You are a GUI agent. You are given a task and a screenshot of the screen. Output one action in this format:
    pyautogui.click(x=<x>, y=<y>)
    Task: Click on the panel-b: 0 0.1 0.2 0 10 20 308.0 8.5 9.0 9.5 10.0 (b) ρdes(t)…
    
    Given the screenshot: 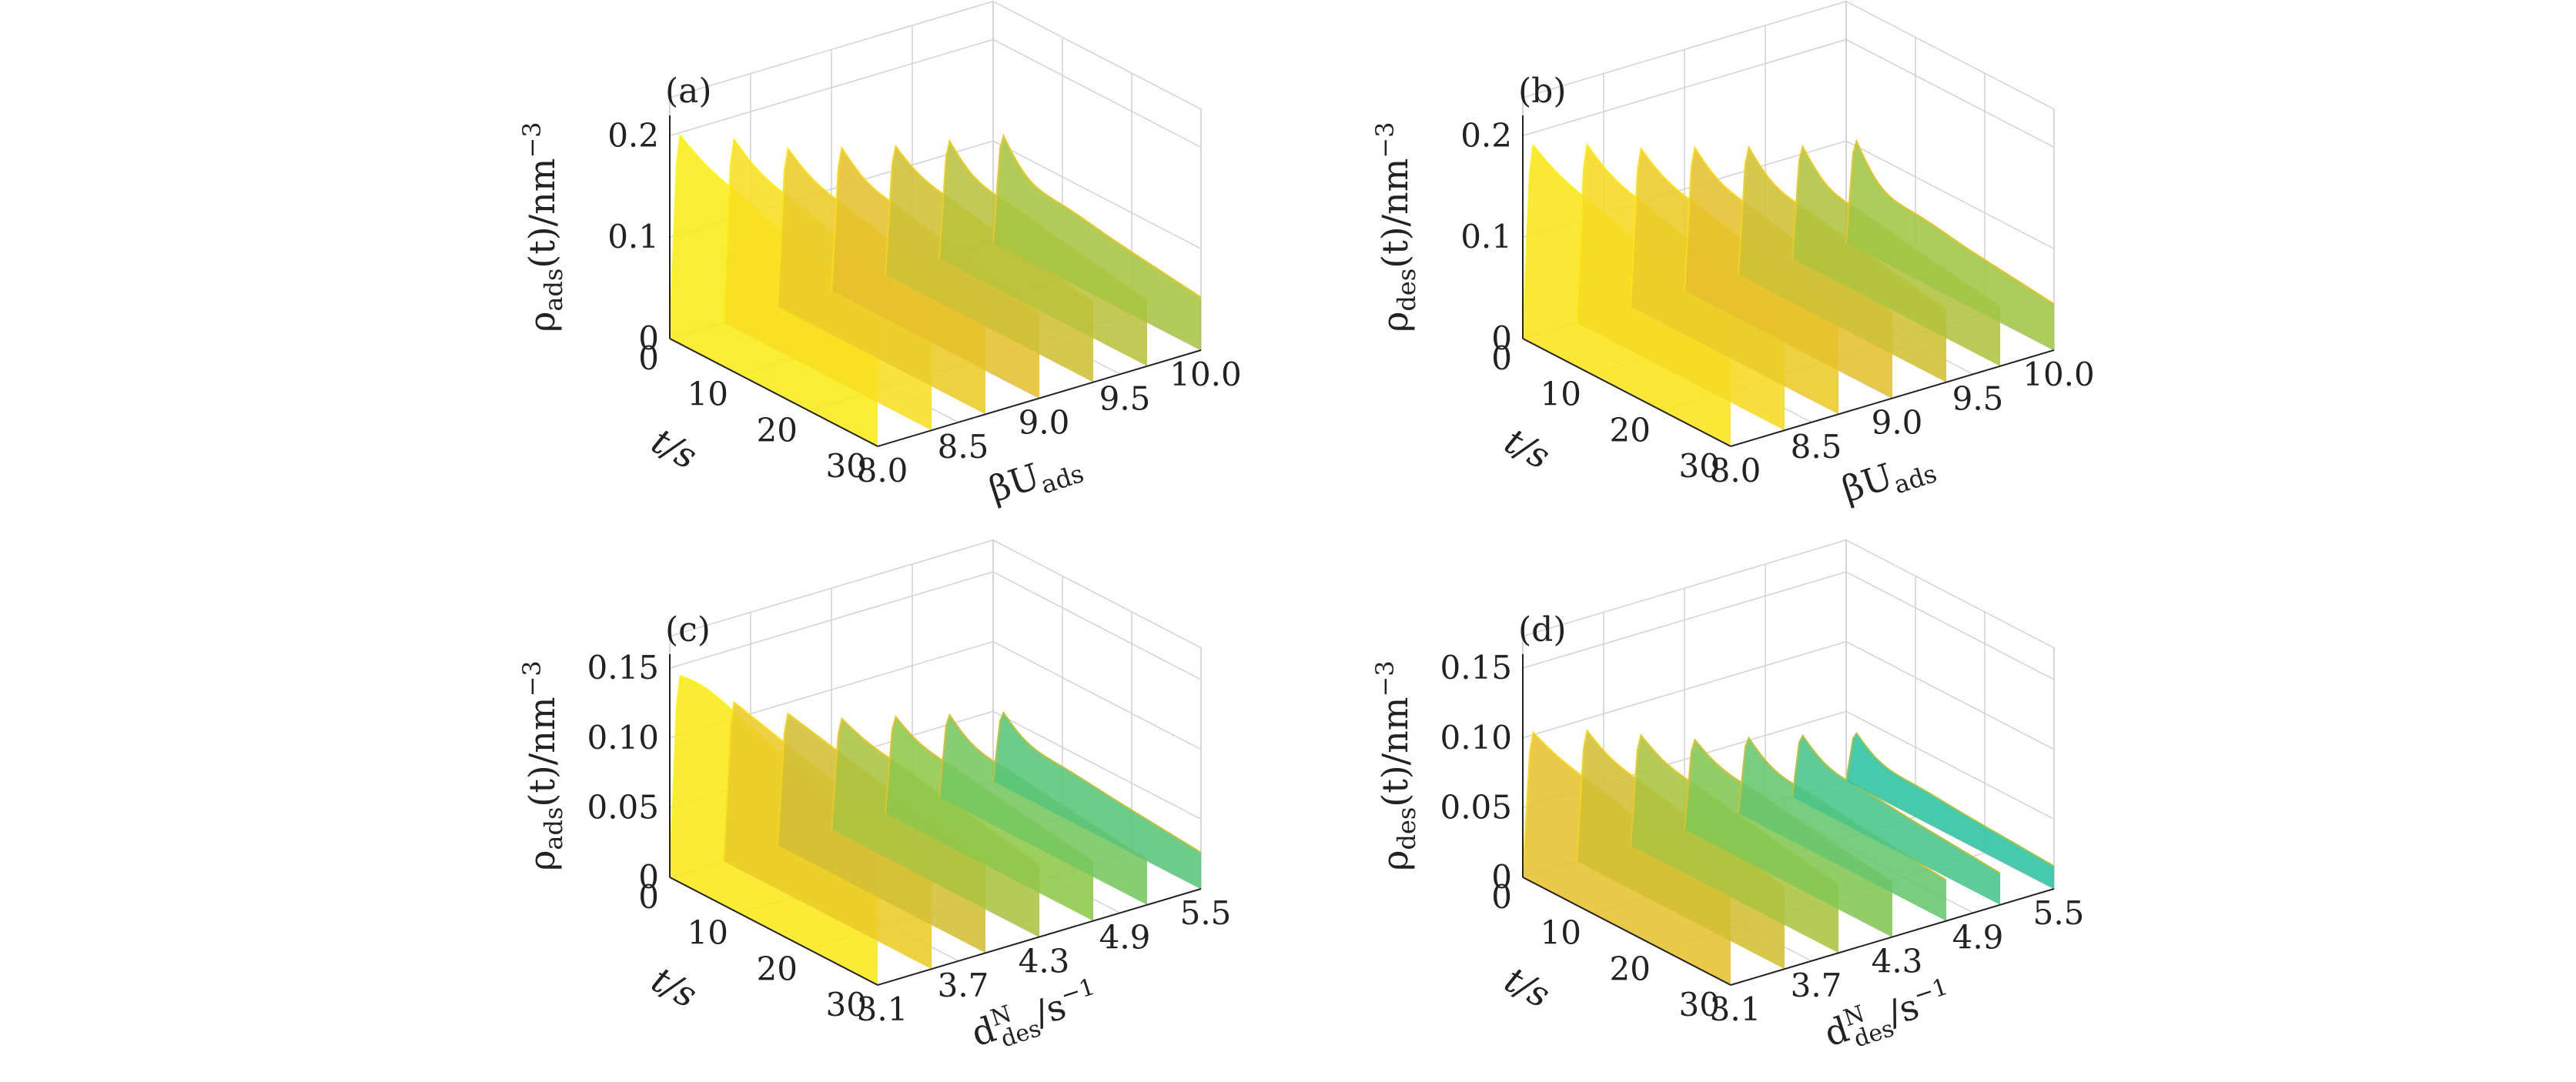 What is the action you would take?
    pyautogui.click(x=1732, y=255)
    